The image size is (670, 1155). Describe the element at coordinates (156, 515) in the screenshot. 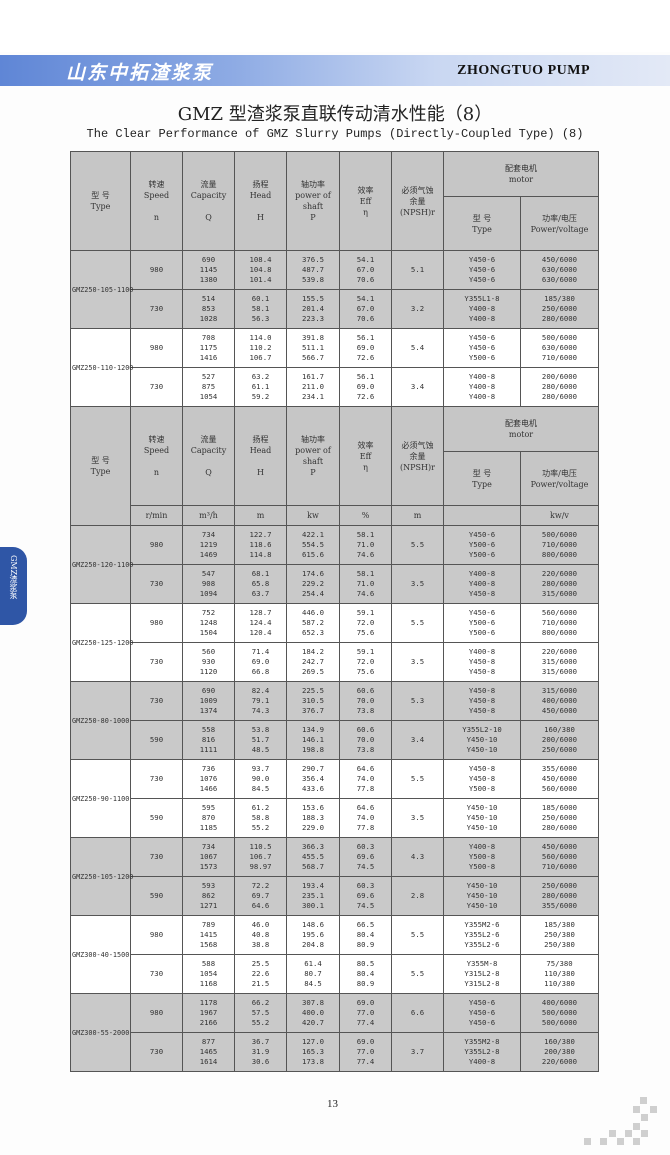

I see `unit-cell: r/min` at that location.